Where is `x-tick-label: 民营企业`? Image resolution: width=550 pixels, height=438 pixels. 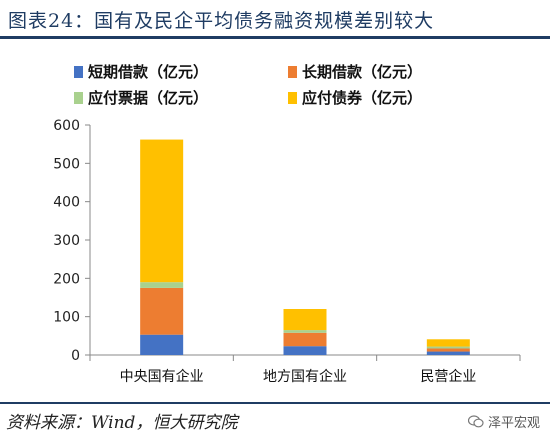
x-tick-label: 民营企业 is located at coordinates (448, 376).